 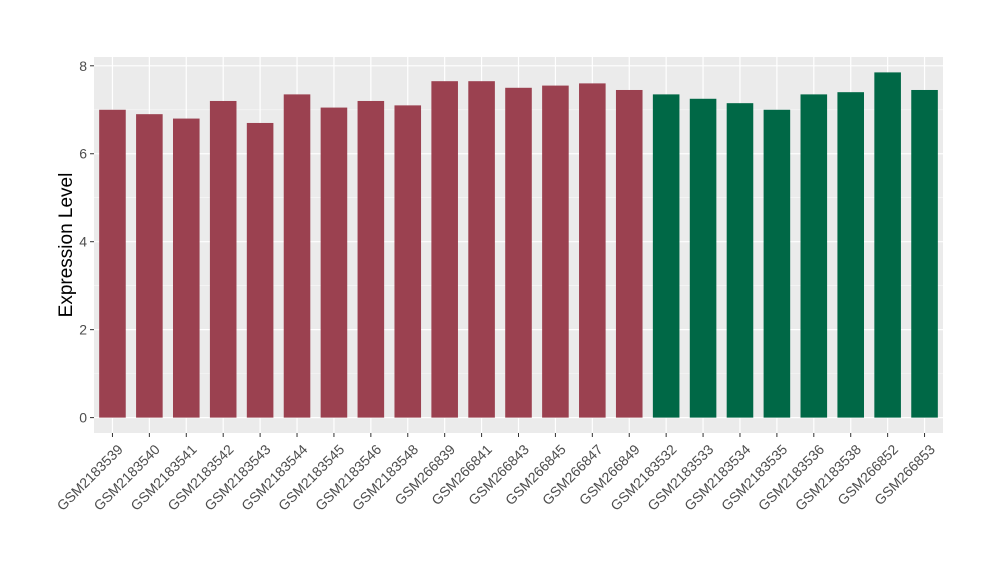 I want to click on bar-GSM266847, so click(x=592, y=250).